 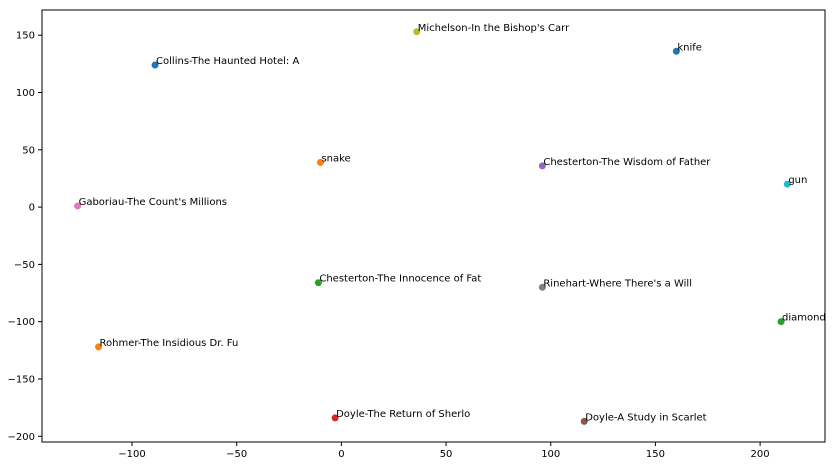 What do you see at coordinates (131, 454) in the screenshot?
I see `x-tick-label: −100` at bounding box center [131, 454].